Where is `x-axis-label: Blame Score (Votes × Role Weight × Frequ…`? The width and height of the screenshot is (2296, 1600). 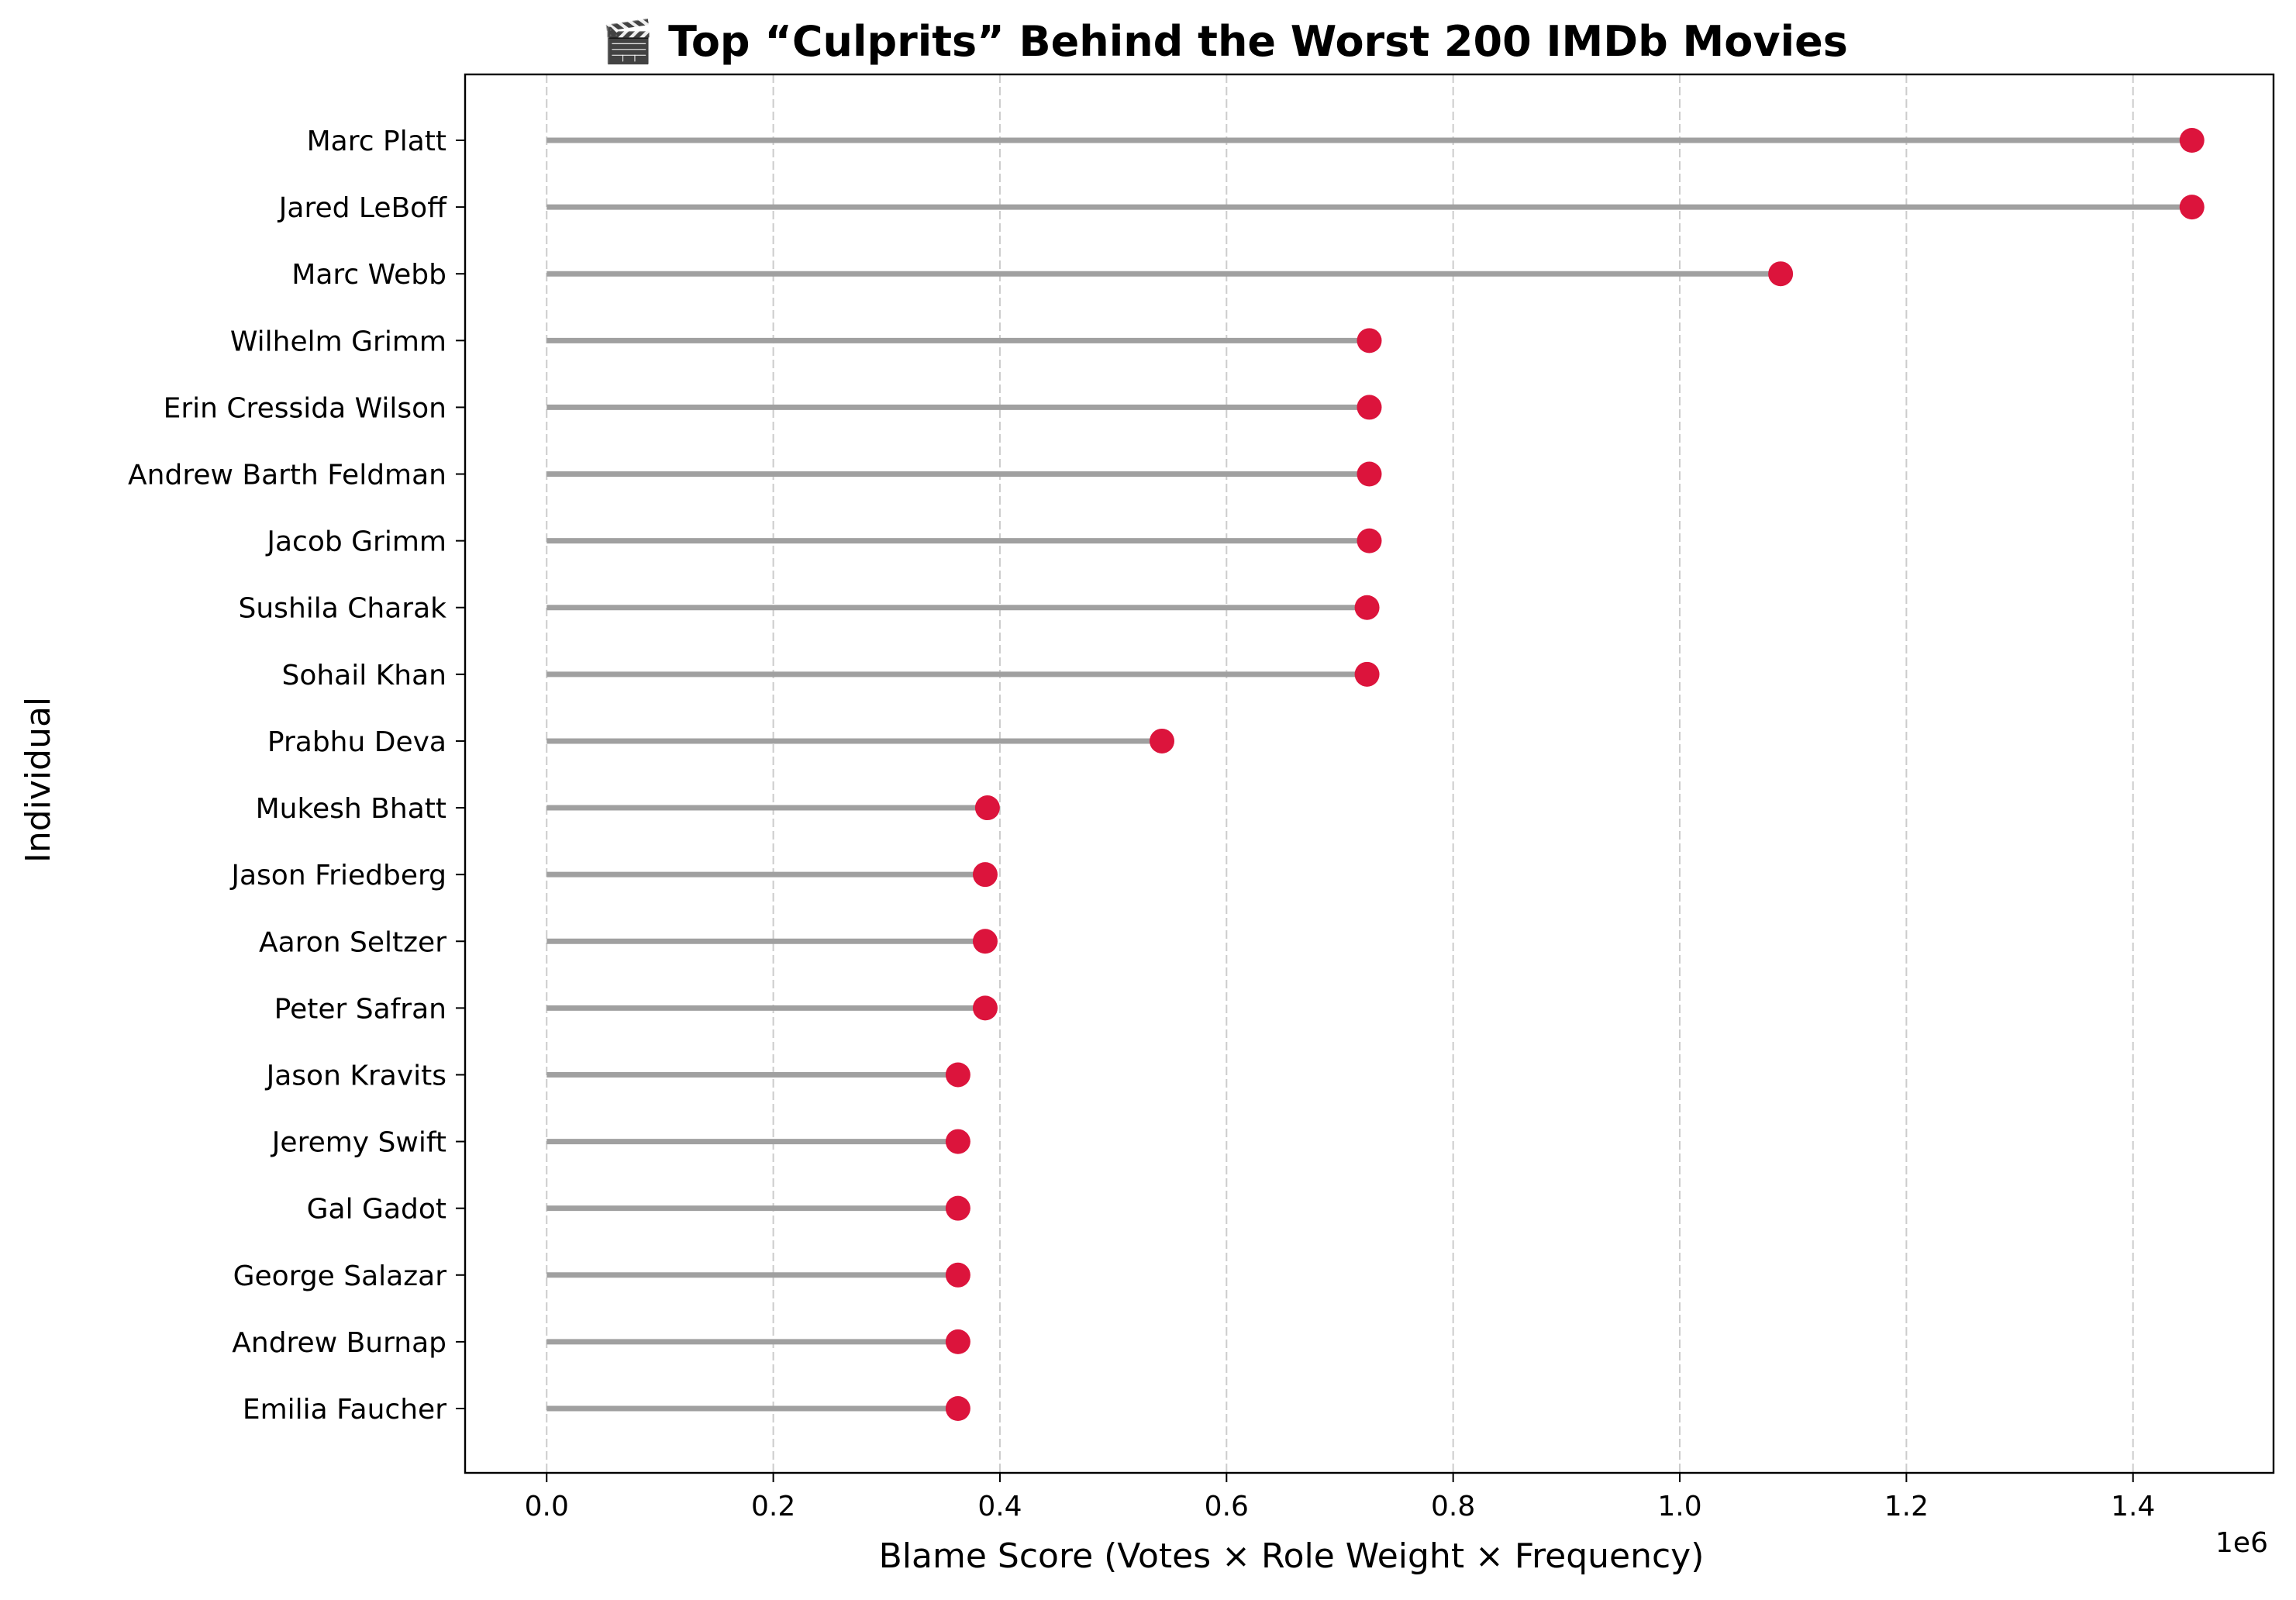
x-axis-label: Blame Score (Votes × Role Weight × Frequ… is located at coordinates (1292, 1556).